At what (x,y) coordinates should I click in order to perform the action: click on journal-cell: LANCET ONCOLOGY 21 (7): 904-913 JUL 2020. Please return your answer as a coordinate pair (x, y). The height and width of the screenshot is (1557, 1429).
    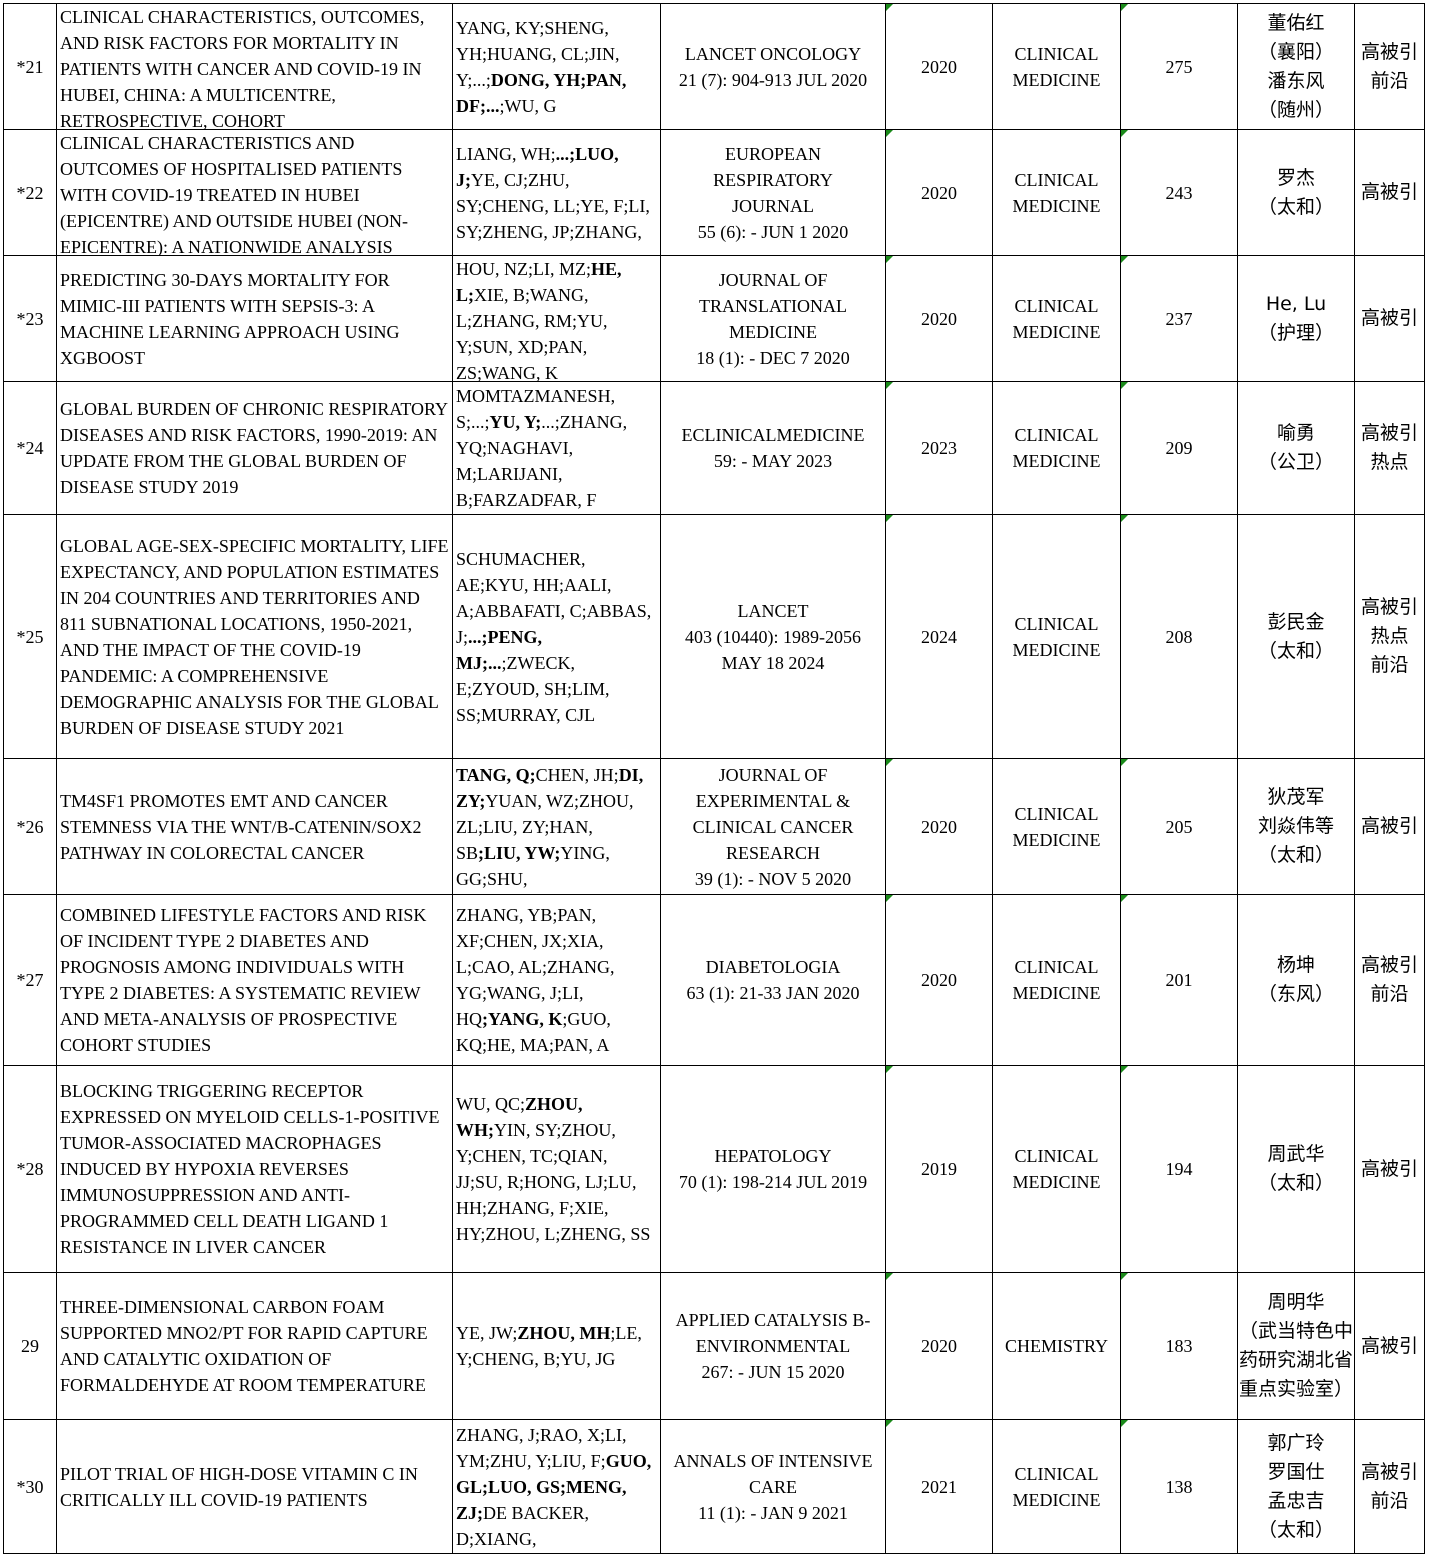
    Looking at the image, I should click on (773, 66).